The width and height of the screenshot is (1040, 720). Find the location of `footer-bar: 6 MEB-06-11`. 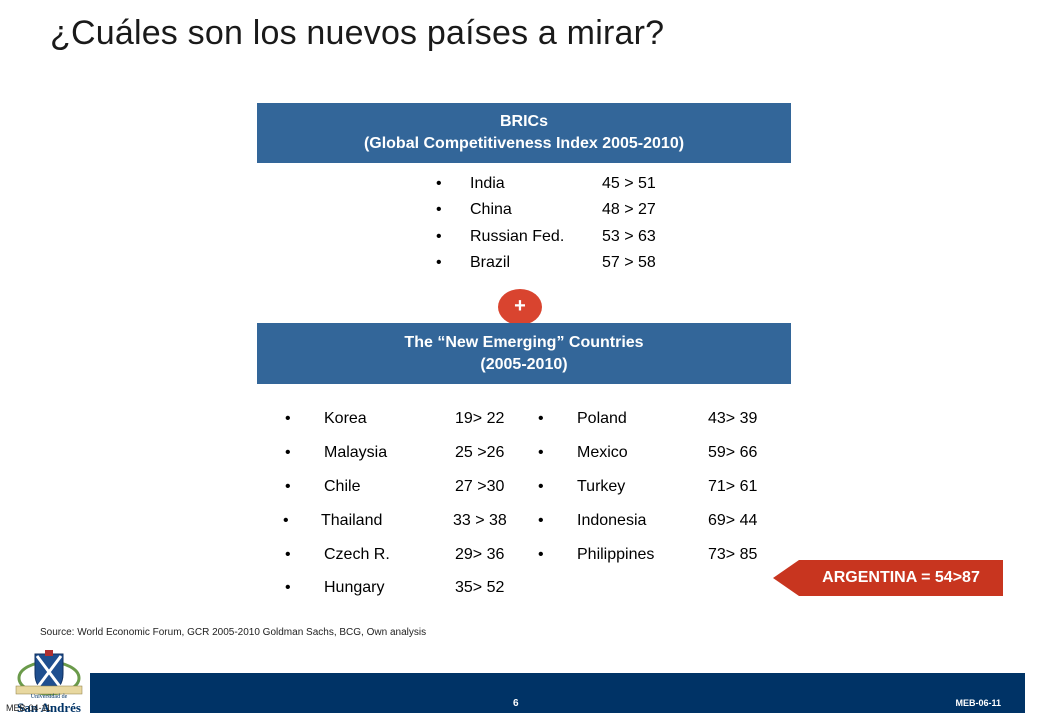

footer-bar: 6 MEB-06-11 is located at coordinates (557, 693).